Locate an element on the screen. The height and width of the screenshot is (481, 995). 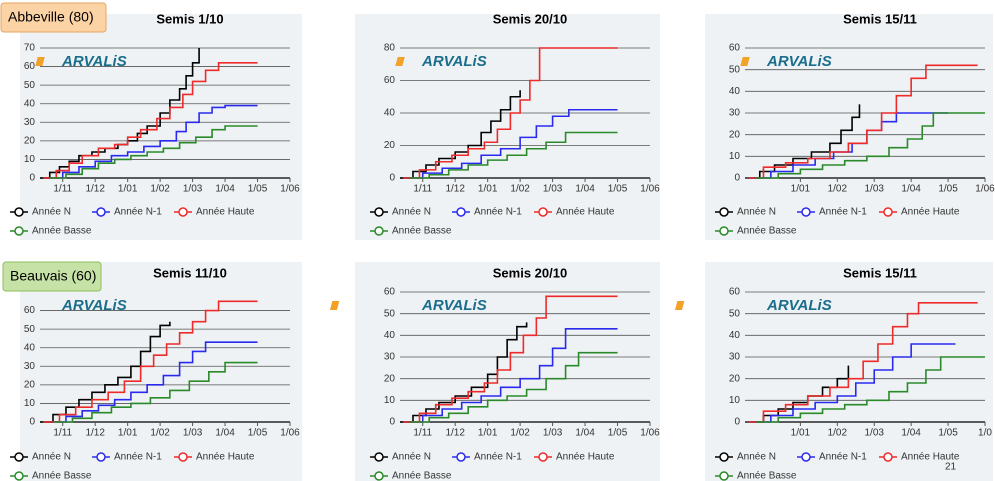
chart-title: Semis 11/10 is located at coordinates (190, 272).